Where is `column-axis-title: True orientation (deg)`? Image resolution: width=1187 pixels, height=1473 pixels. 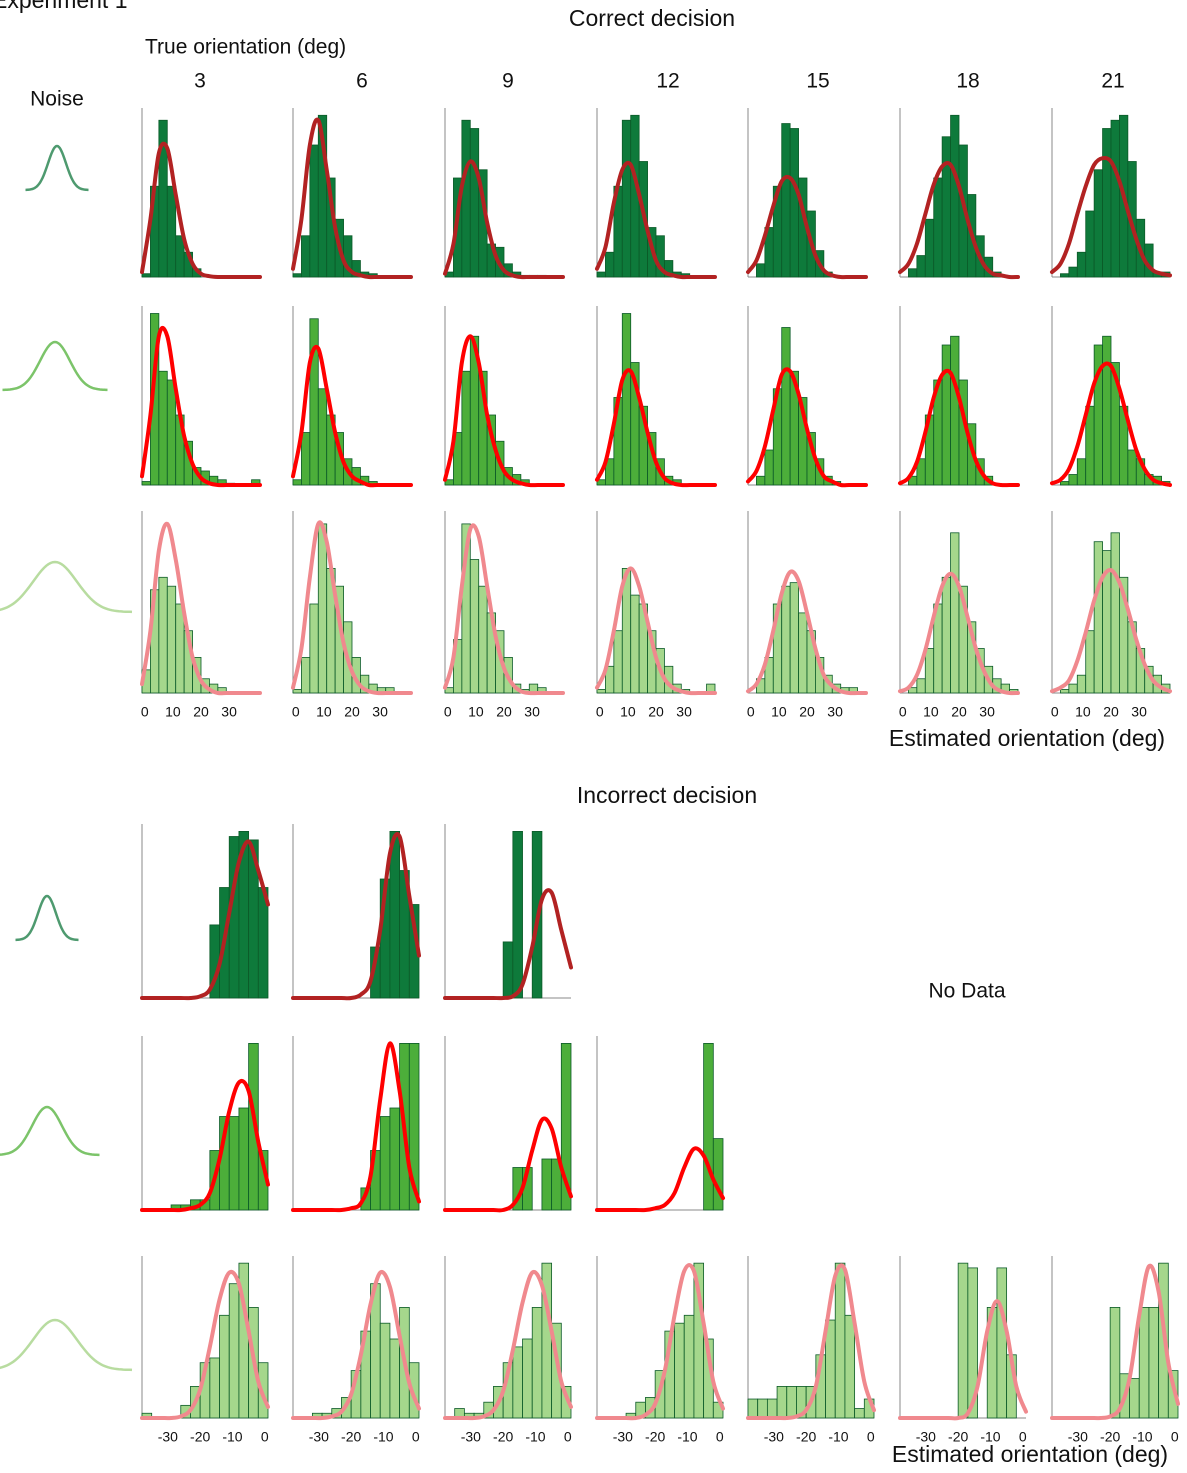 column-axis-title: True orientation (deg) is located at coordinates (245, 47).